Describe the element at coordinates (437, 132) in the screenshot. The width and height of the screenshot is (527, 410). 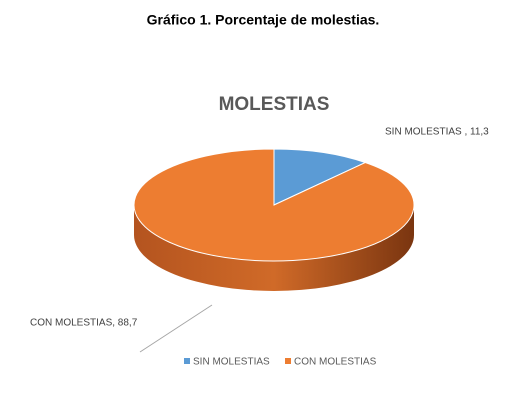
I see `data-label: SIN MOLESTIAS , 11,3` at that location.